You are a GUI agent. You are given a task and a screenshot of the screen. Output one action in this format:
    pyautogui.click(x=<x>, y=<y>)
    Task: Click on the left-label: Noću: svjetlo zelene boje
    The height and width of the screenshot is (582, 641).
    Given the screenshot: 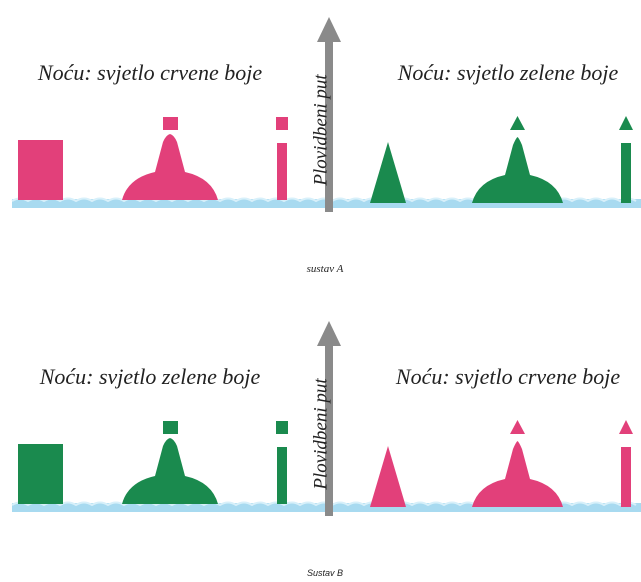 What is the action you would take?
    pyautogui.click(x=150, y=376)
    